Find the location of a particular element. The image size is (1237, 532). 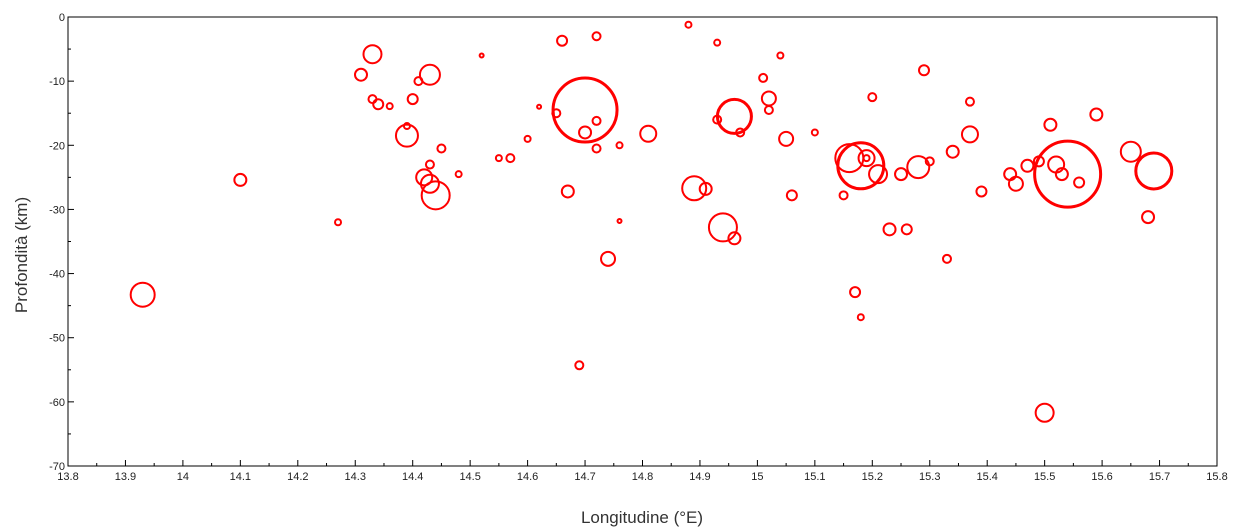

x-tick-label: 14 is located at coordinates (183, 477).